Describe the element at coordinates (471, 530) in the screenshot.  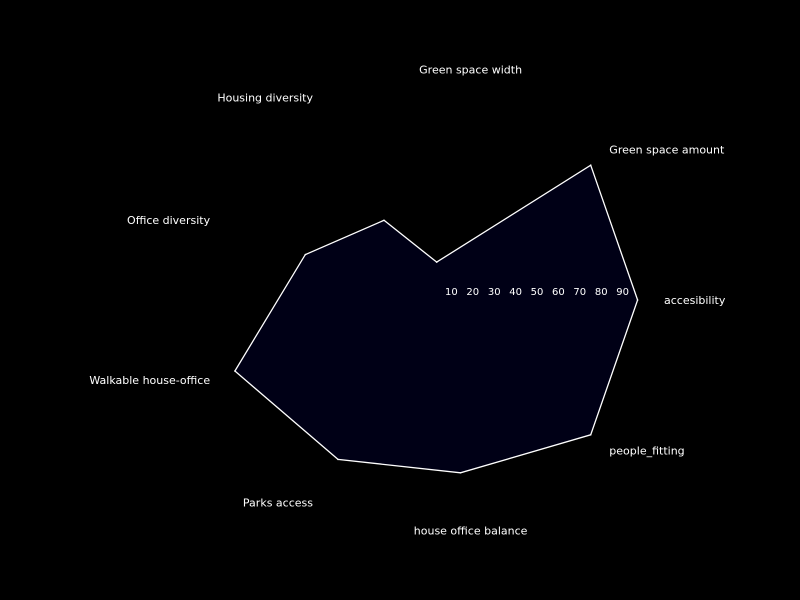
I see `axis-label-house-office-balance: house office balance` at that location.